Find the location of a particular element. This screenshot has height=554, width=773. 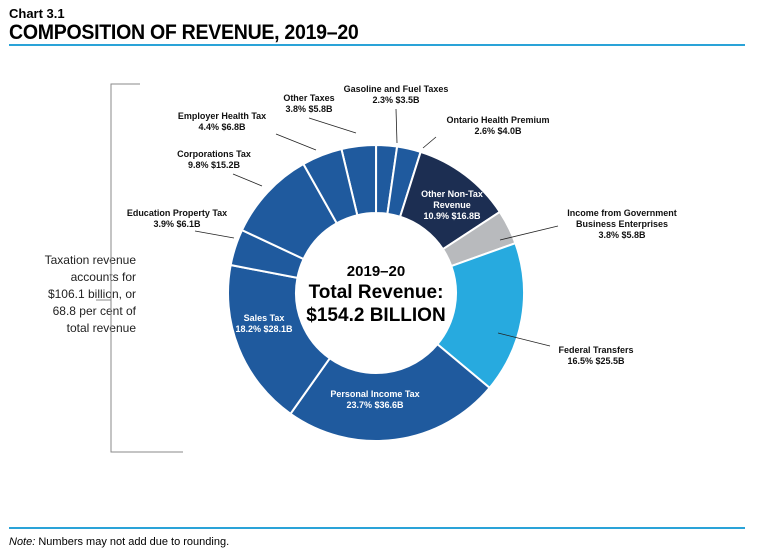

slice-label-education-property-tax: Education Property Tax 3.9% $6.1B is located at coordinates (177, 218).